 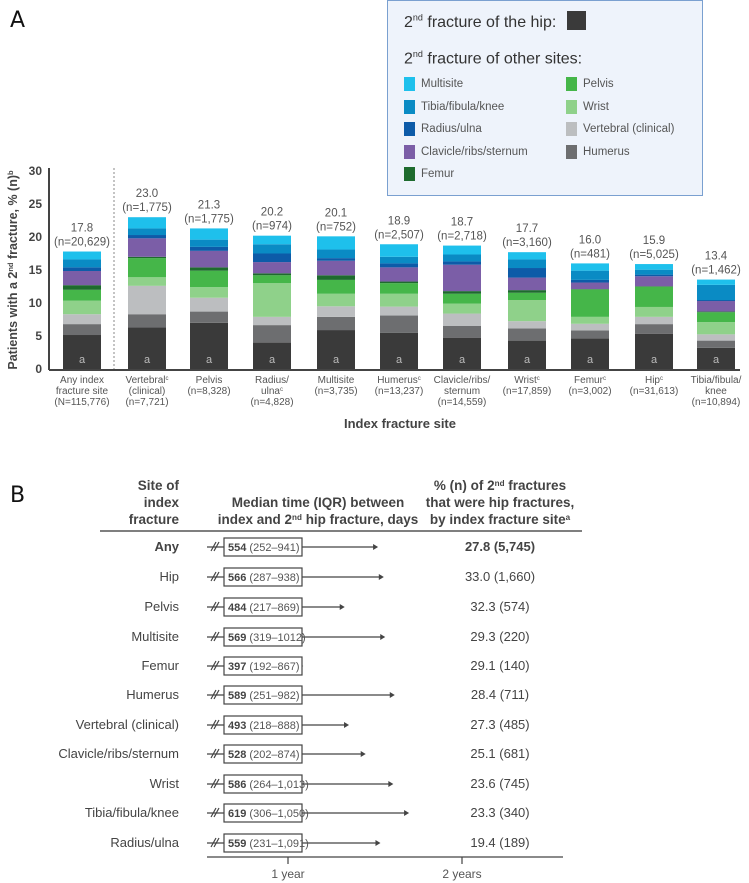 I want to click on x-tick-label: Femurc, so click(x=590, y=380).